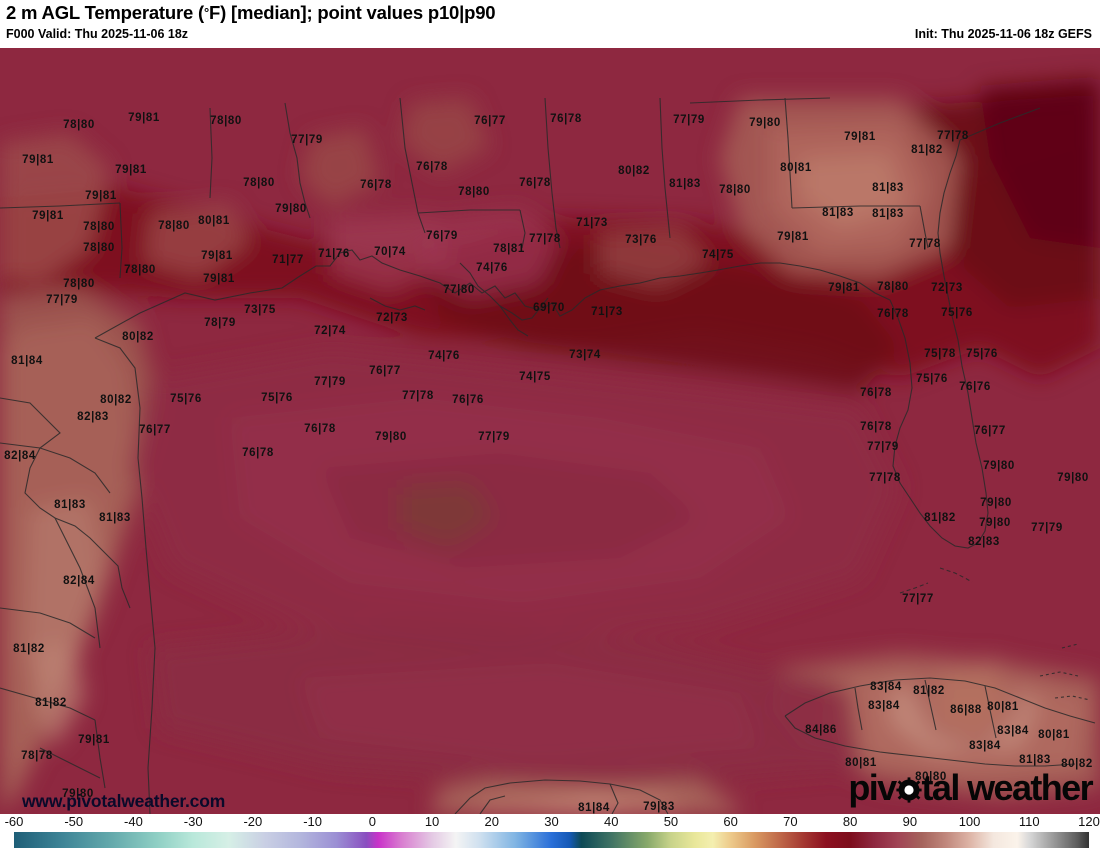  Describe the element at coordinates (74, 821) in the screenshot. I see `colorbar-tick: -50` at that location.